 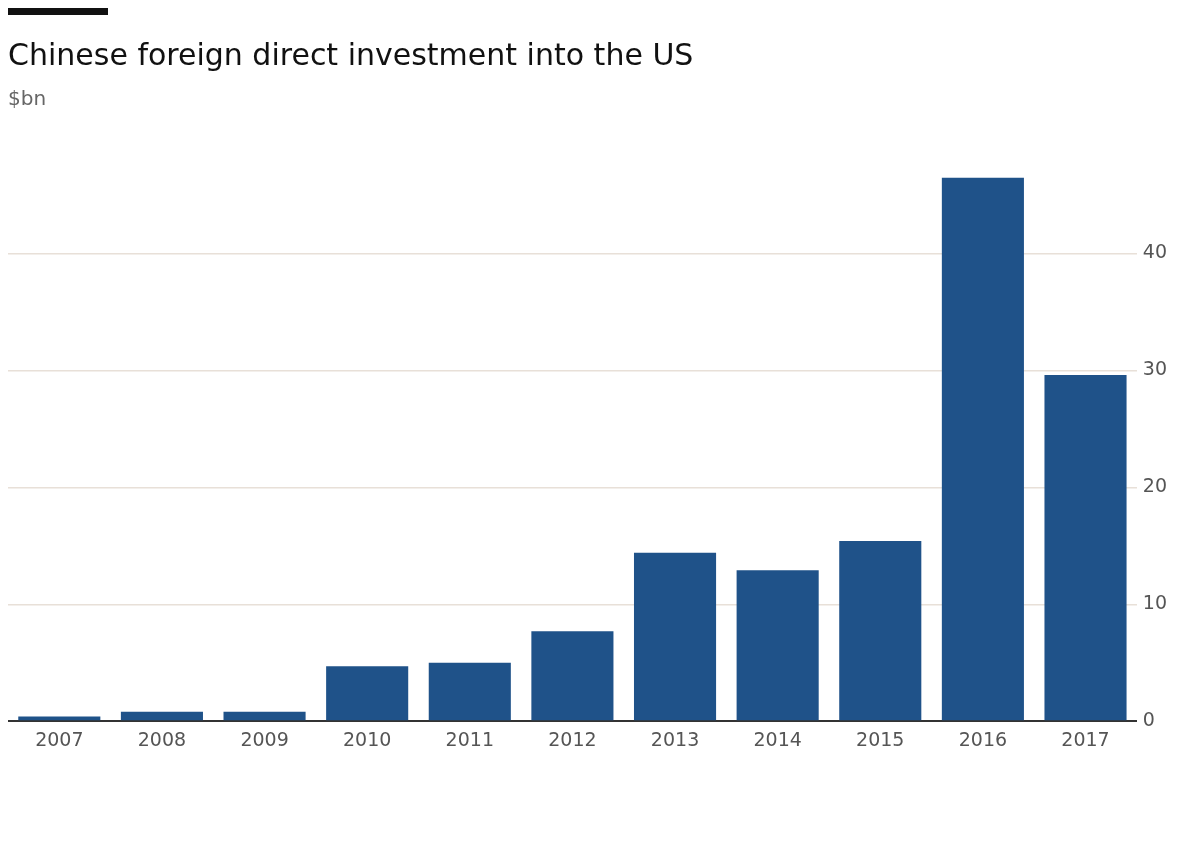 What do you see at coordinates (675, 738) in the screenshot?
I see `x-tick-label: 2013` at bounding box center [675, 738].